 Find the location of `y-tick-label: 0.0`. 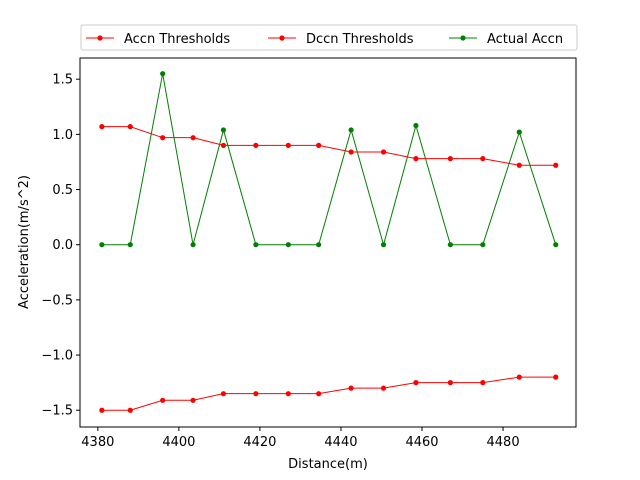

y-tick-label: 0.0 is located at coordinates (62, 245).